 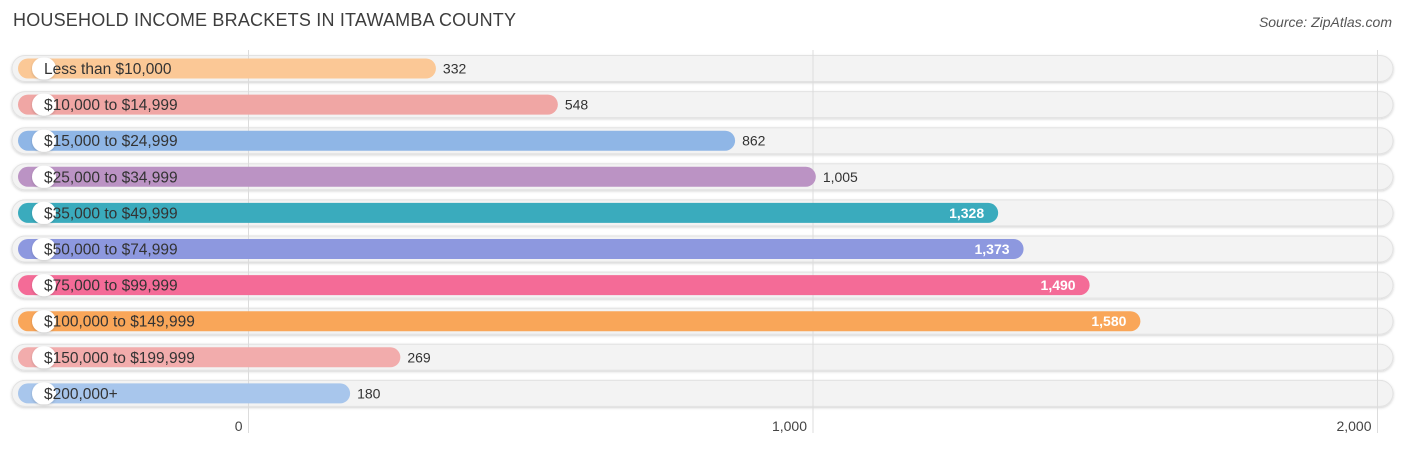 What do you see at coordinates (111, 177) in the screenshot?
I see `category-label: $25,000 to $34,999` at bounding box center [111, 177].